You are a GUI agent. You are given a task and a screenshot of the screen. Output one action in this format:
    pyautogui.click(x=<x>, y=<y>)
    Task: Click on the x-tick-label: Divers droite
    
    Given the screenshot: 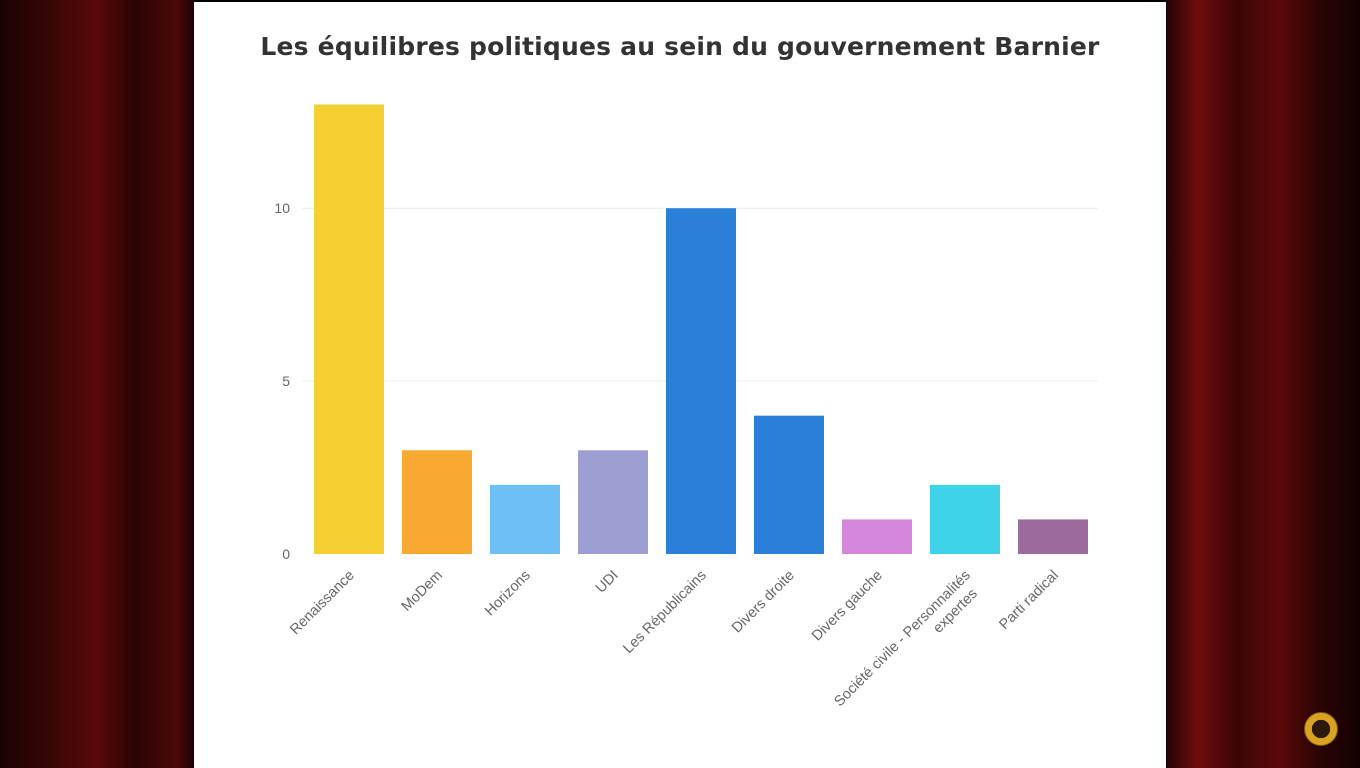 What is the action you would take?
    pyautogui.click(x=763, y=602)
    